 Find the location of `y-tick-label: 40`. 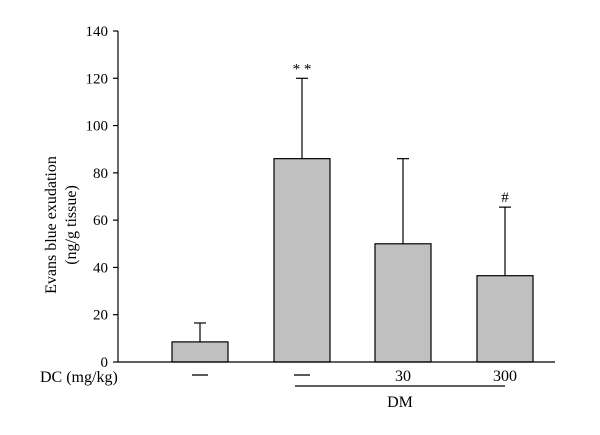

y-tick-label: 40 is located at coordinates (100, 268).